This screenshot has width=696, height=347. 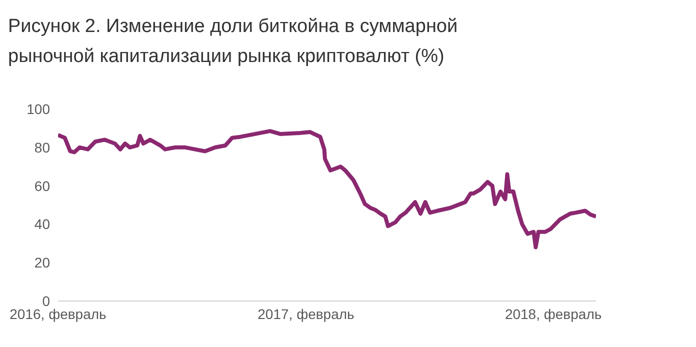 I want to click on chart-title: Рисунок 2. Изменение доли биткойна в суммарной рыночной капитализации рынка криптовалют (%), so click(x=233, y=42).